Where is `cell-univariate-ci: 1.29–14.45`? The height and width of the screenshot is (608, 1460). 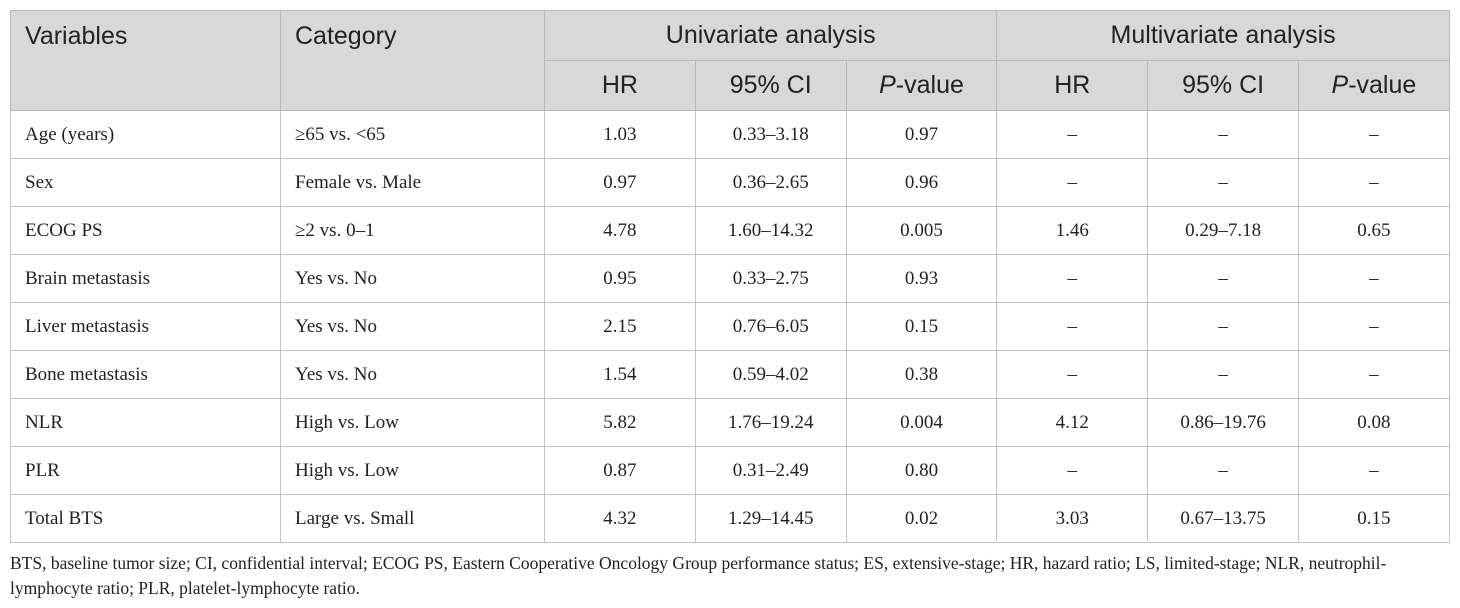 cell-univariate-ci: 1.29–14.45 is located at coordinates (770, 518).